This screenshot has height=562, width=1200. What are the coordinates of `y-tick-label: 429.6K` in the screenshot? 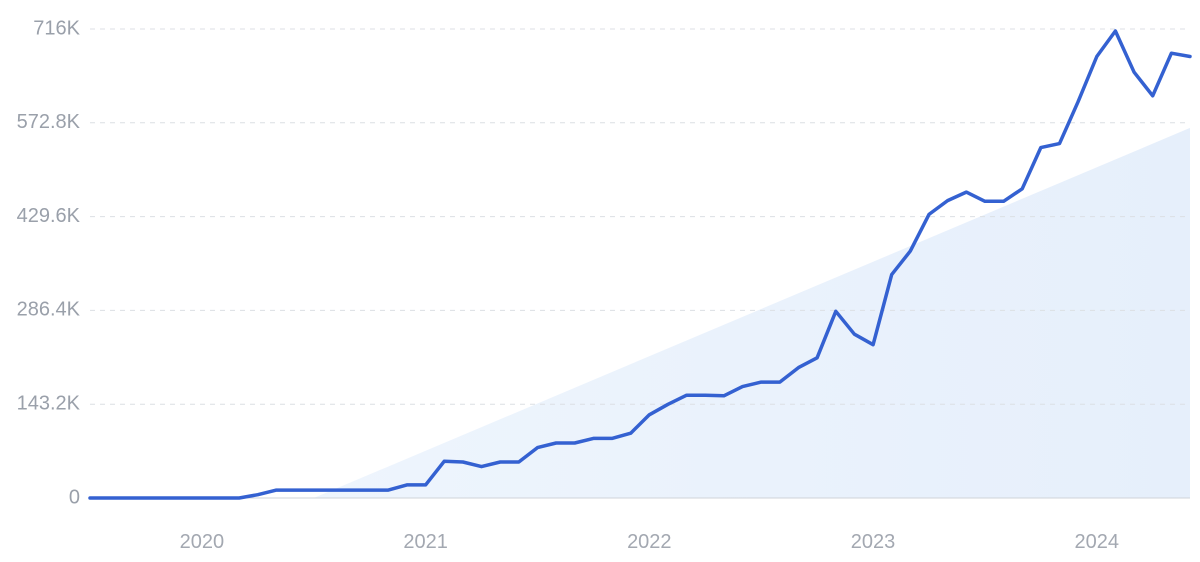 It's located at (49, 216).